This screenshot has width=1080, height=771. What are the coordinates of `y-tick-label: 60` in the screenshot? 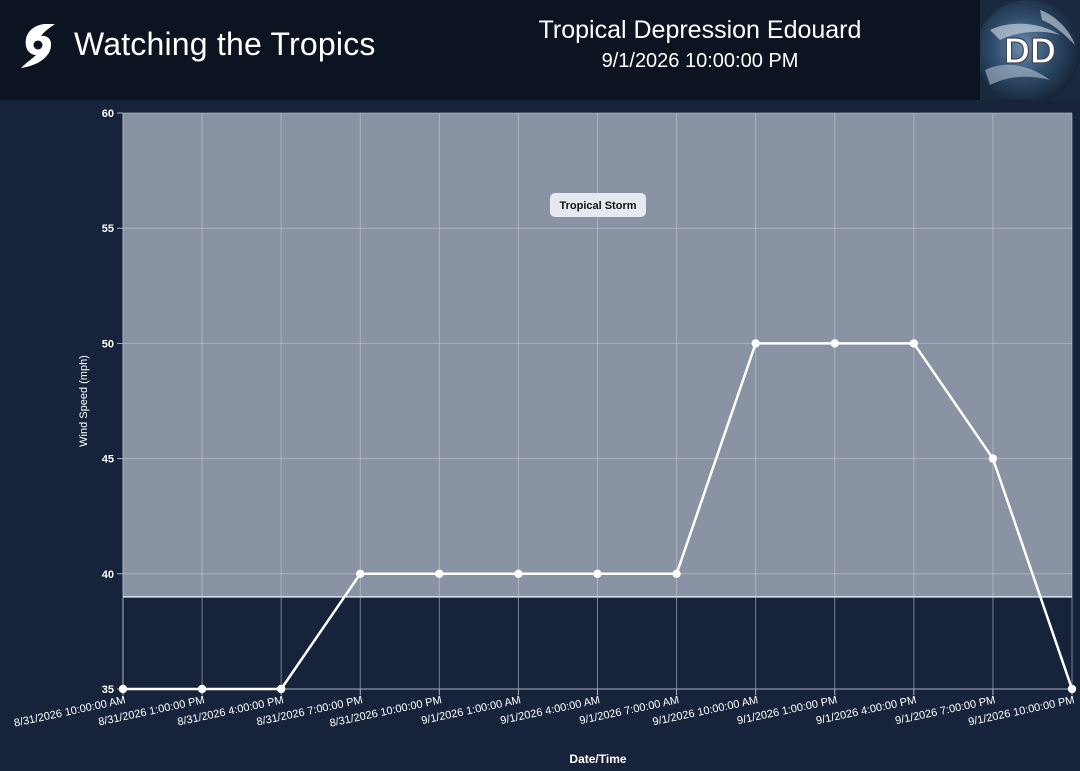 It's located at (108, 114).